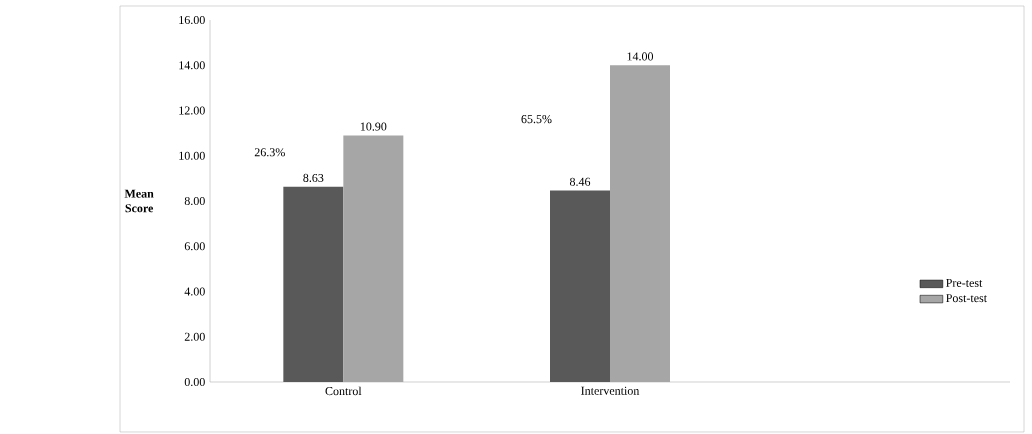 This screenshot has height=434, width=1032. Describe the element at coordinates (269, 152) in the screenshot. I see `annotation: 26.3%` at that location.